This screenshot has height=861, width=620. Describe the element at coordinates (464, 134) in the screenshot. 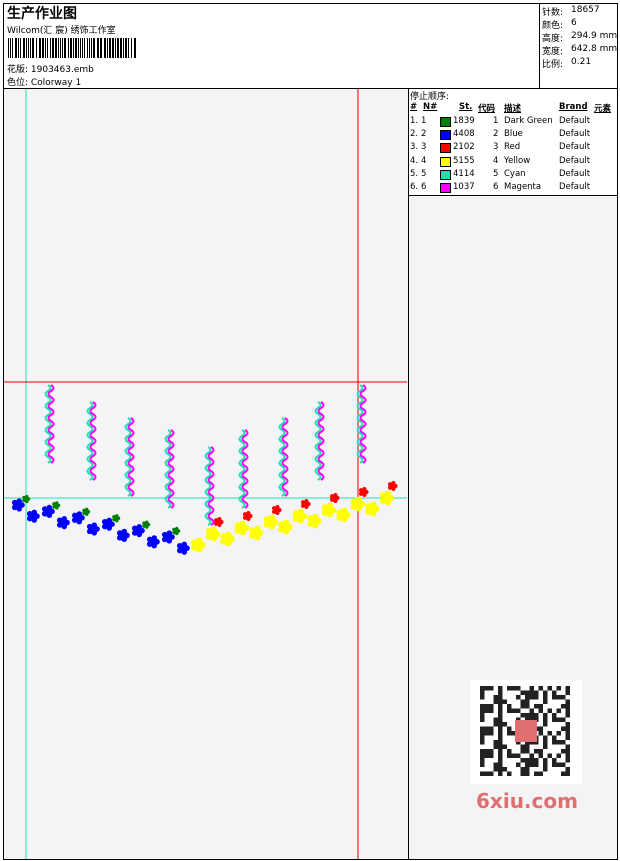

I see `stitch-count: 4408` at that location.